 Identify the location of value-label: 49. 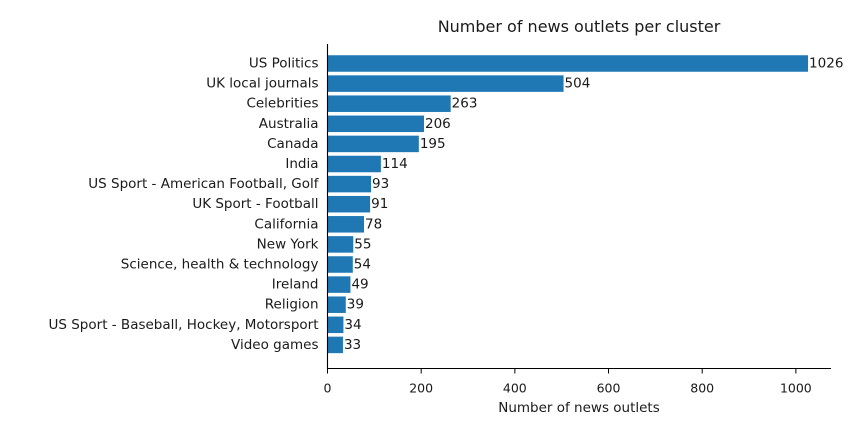
(359, 285).